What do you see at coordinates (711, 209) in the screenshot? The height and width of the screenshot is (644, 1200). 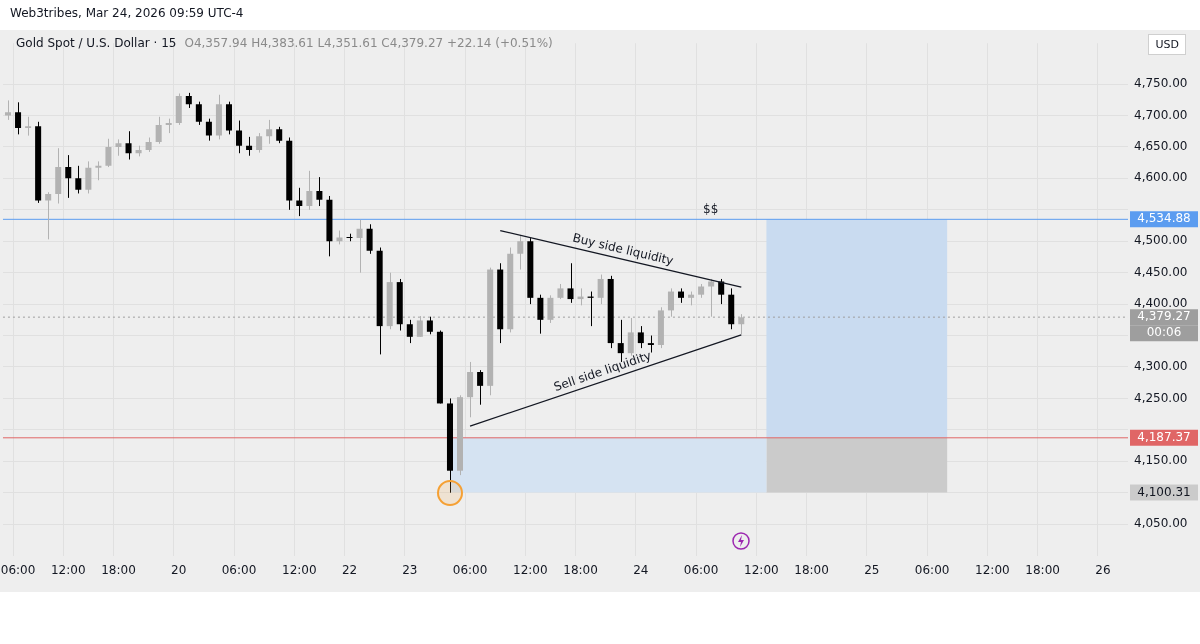 I see `ref-line-label: $$` at bounding box center [711, 209].